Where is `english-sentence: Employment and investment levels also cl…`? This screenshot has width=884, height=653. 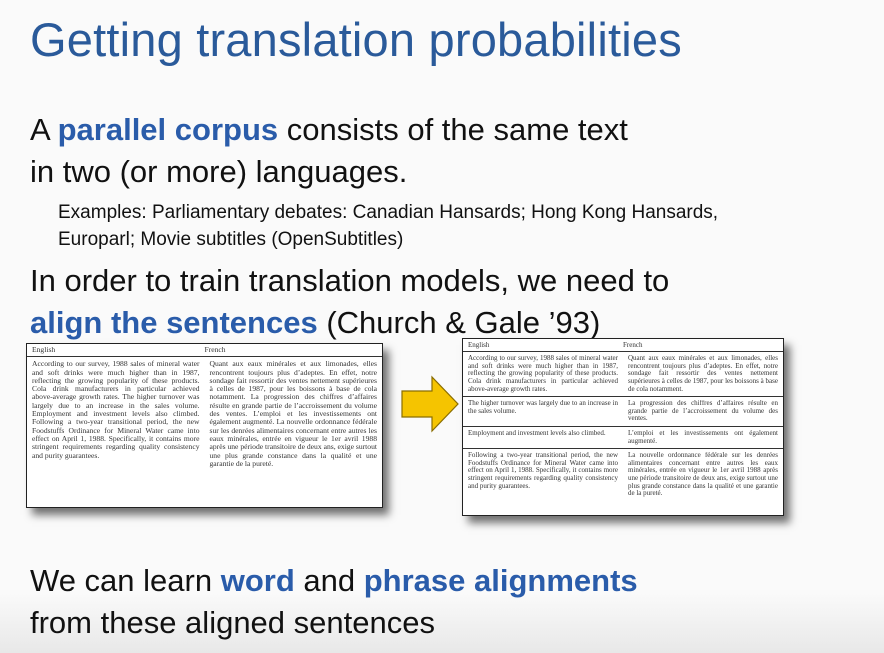 english-sentence: Employment and investment levels also cl… is located at coordinates (537, 434).